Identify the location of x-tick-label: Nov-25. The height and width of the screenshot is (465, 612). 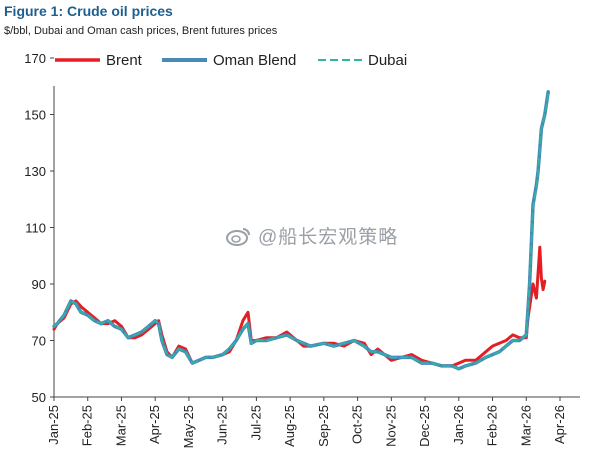
(390, 426).